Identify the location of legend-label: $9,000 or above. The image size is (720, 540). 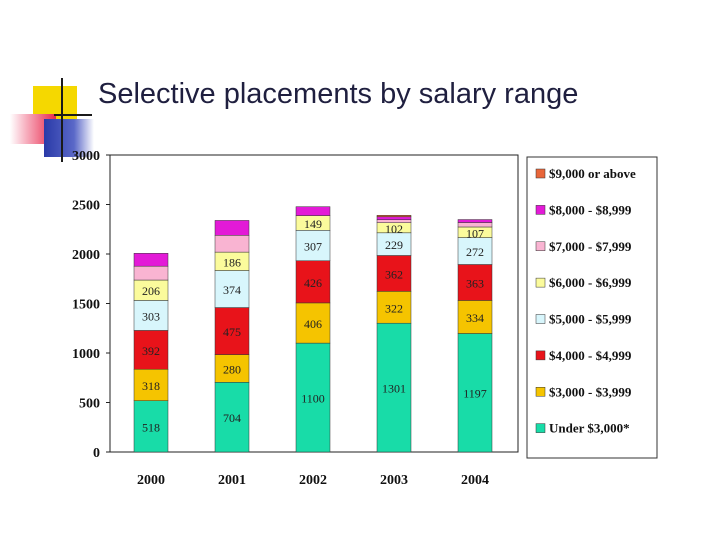
(592, 173).